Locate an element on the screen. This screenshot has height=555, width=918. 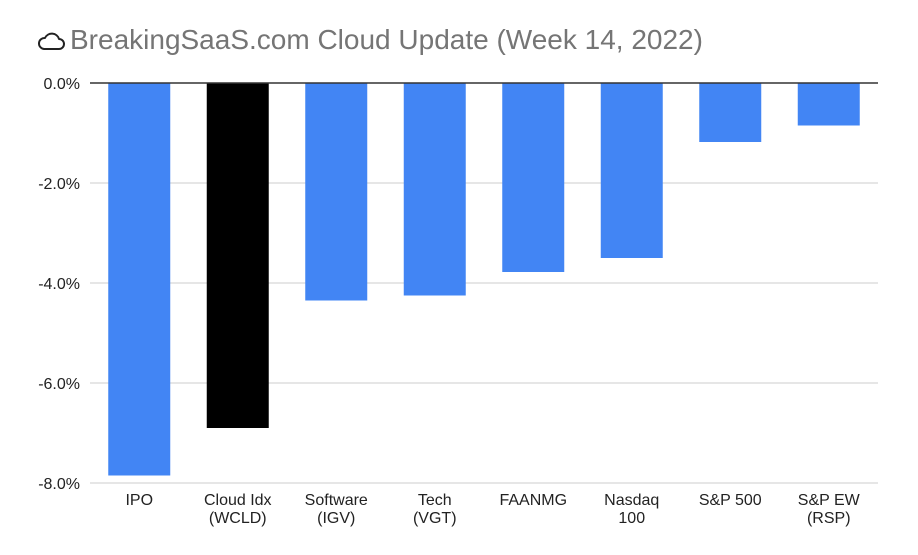
cloud-outline-icon is located at coordinates (51, 41).